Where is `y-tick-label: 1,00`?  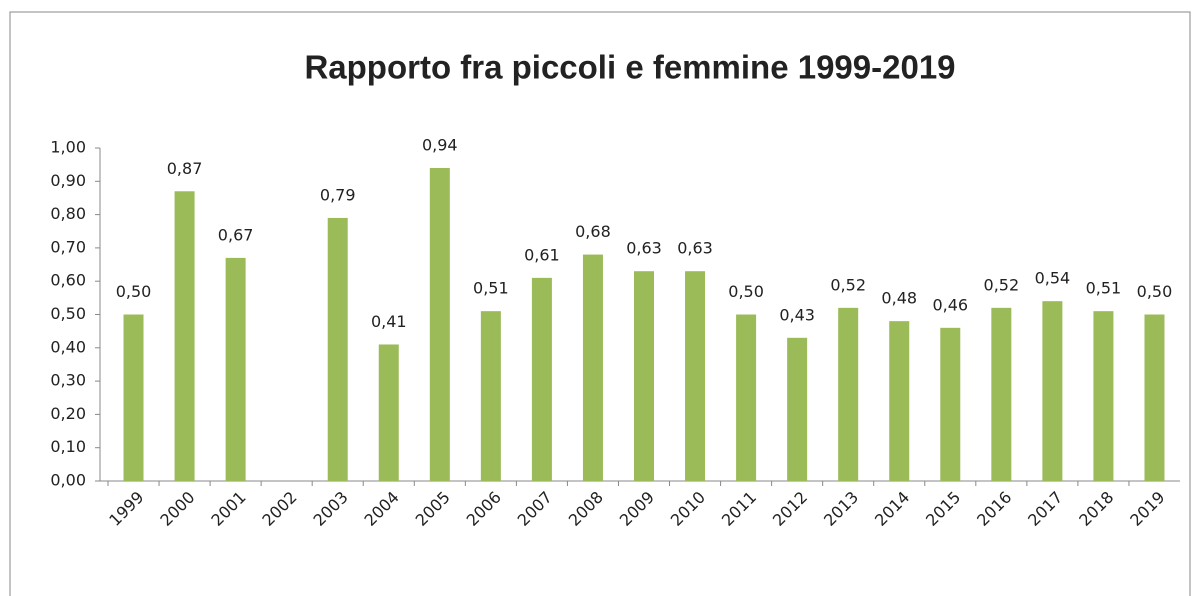
y-tick-label: 1,00 is located at coordinates (68, 147).